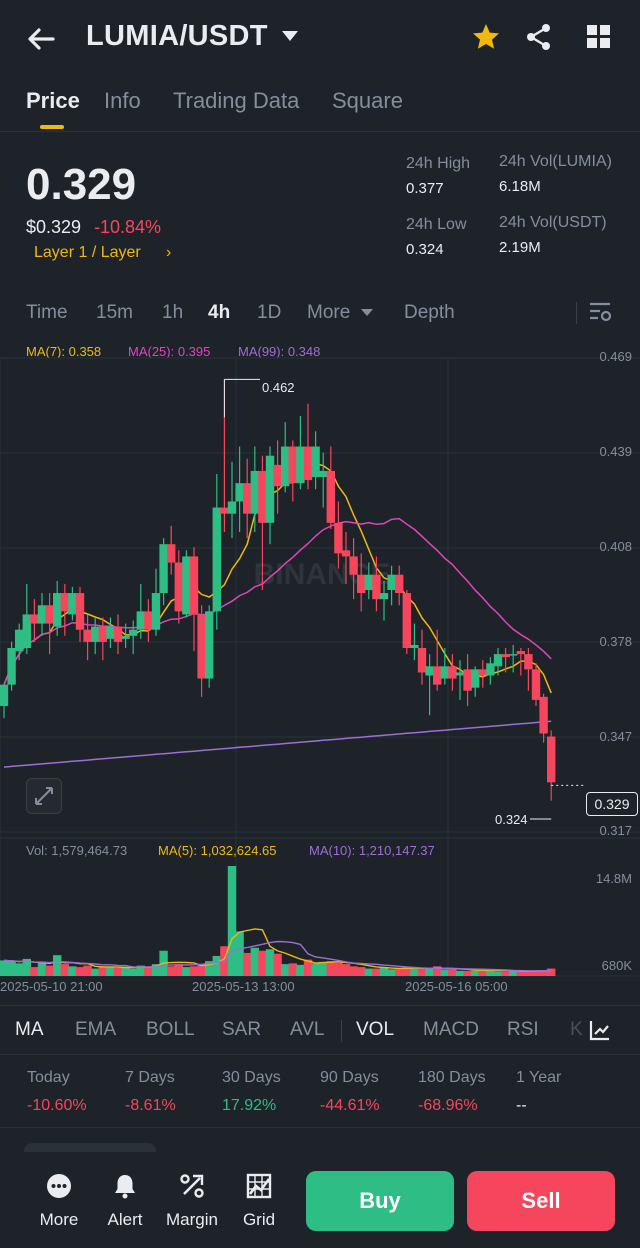 Image resolution: width=640 pixels, height=1248 pixels. I want to click on alert-button: Alert, so click(125, 1200).